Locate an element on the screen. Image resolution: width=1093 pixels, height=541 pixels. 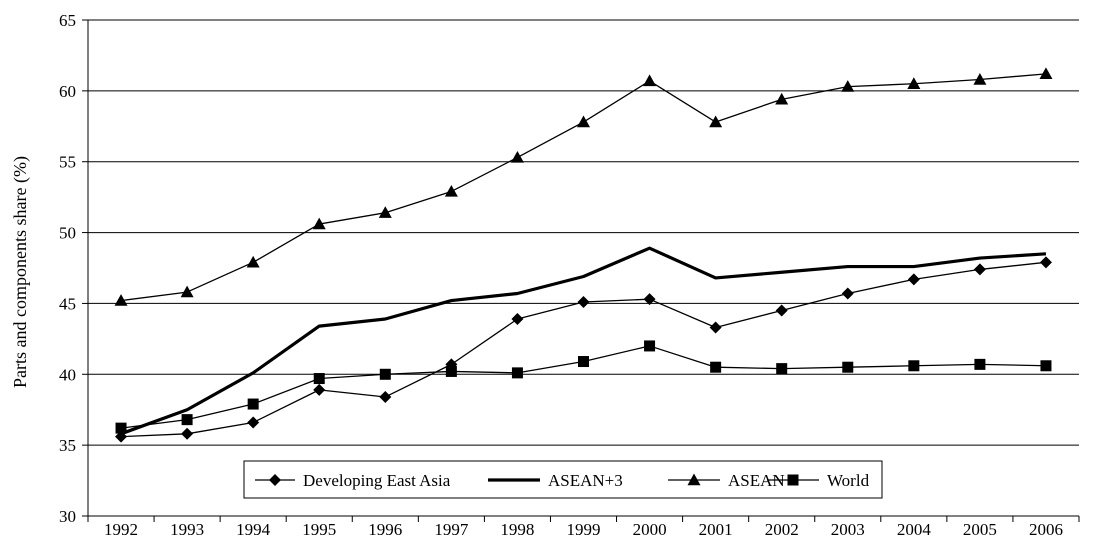
y-tick-label: 30 is located at coordinates (67, 516).